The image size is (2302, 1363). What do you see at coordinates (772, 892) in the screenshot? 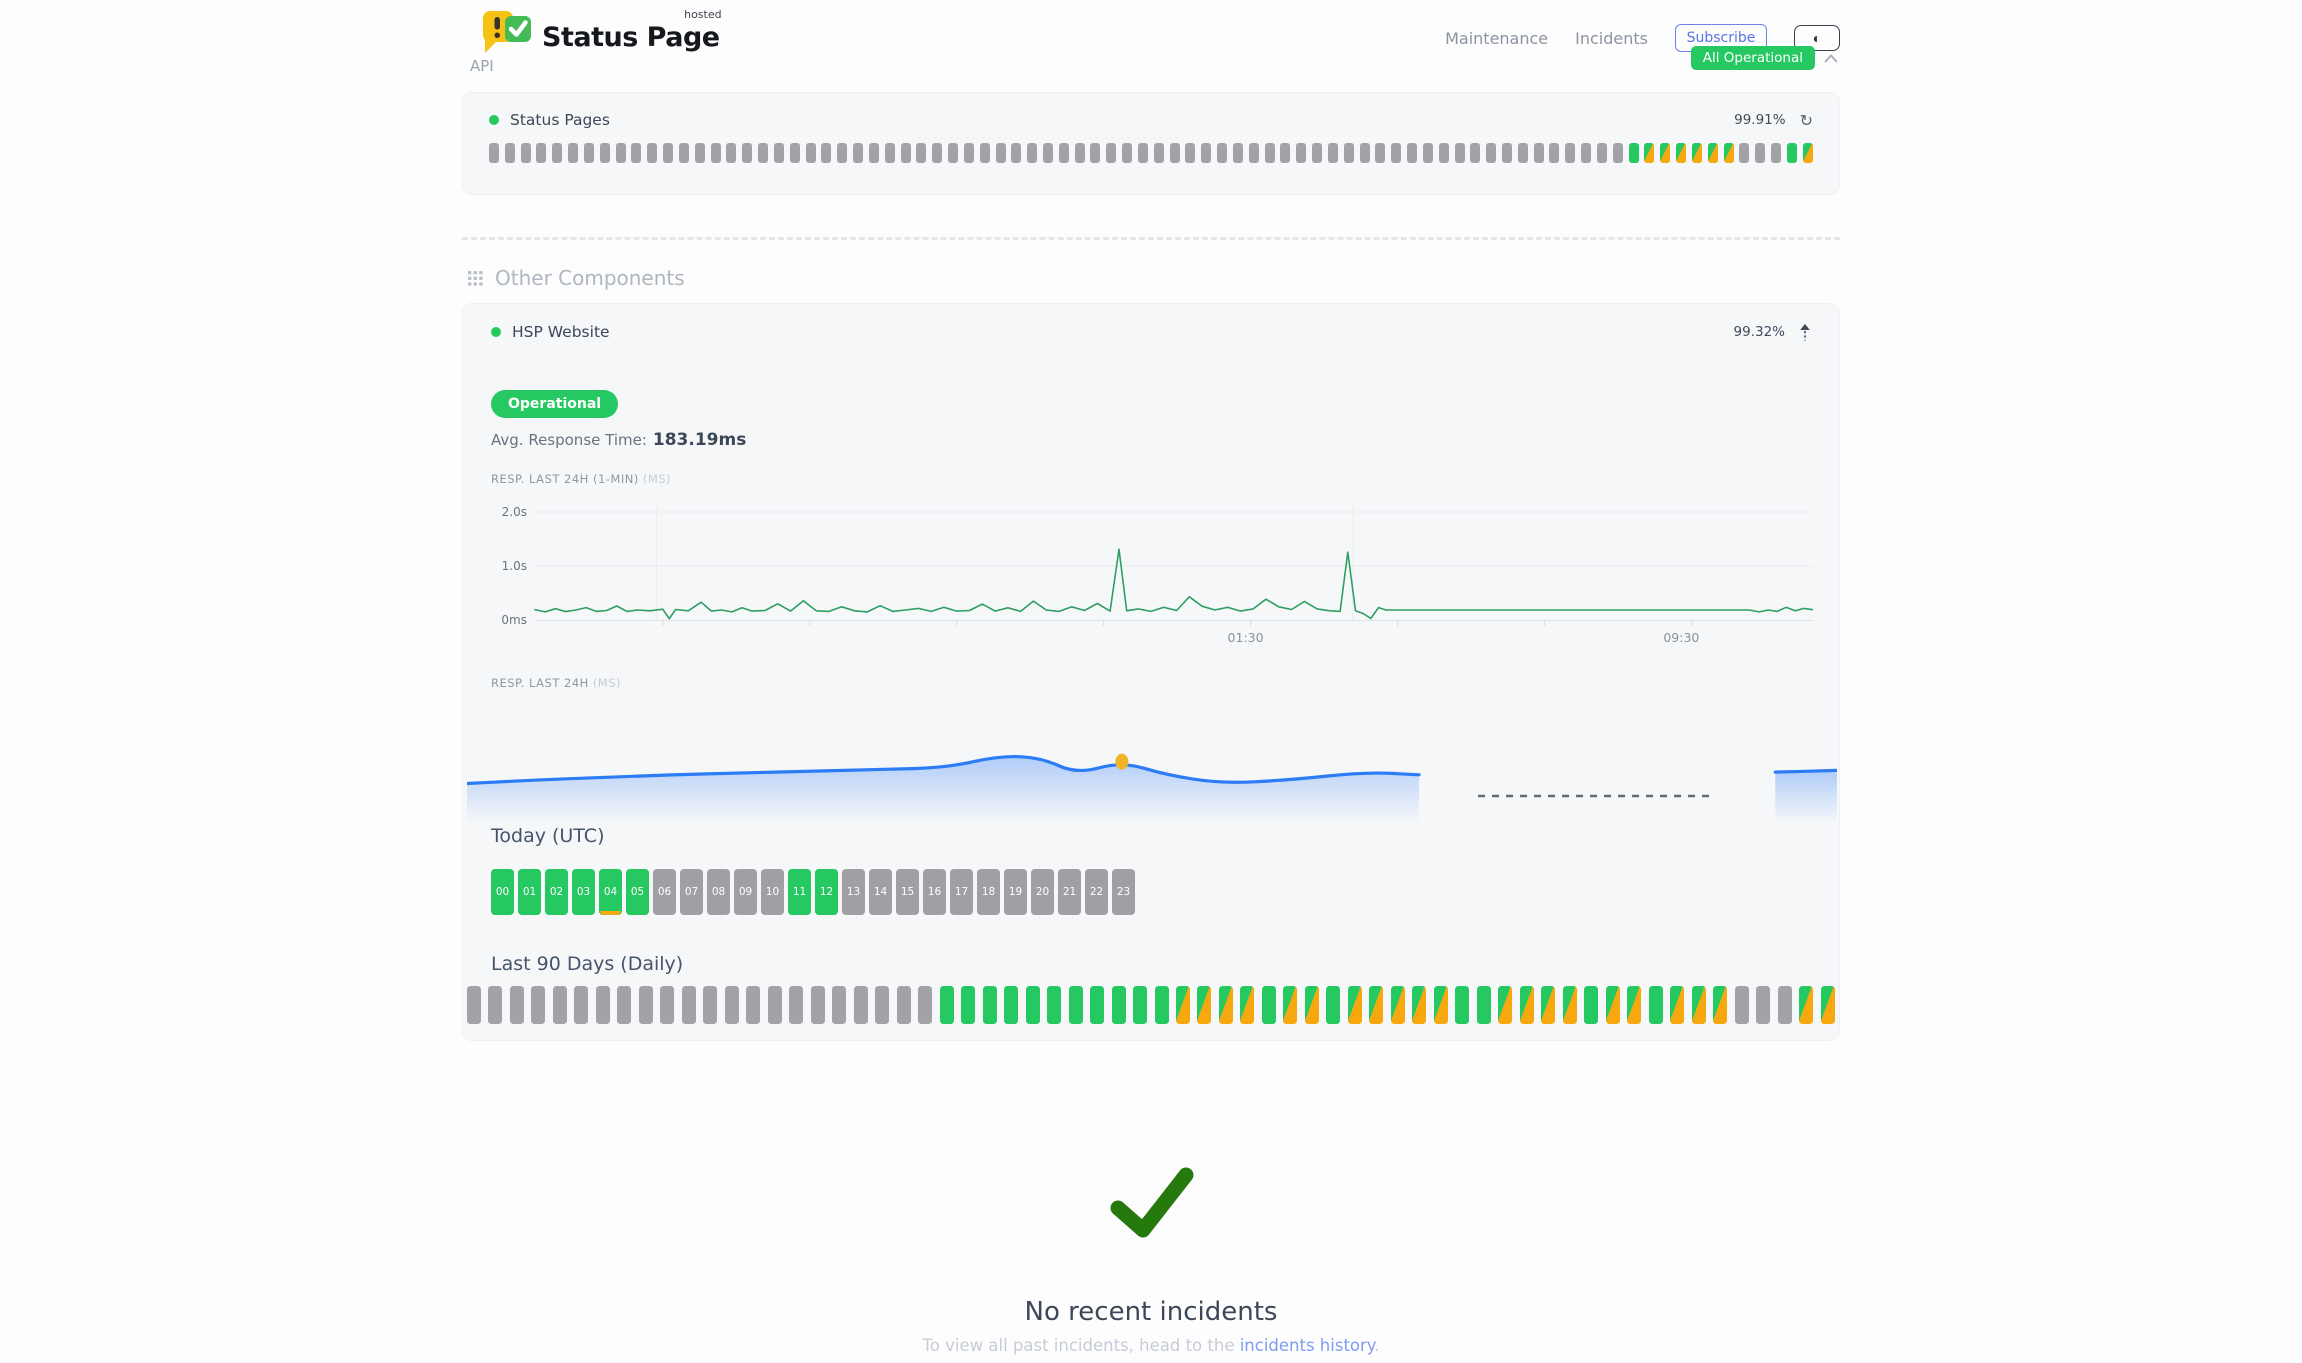
I see `hour-box-10: 10` at bounding box center [772, 892].